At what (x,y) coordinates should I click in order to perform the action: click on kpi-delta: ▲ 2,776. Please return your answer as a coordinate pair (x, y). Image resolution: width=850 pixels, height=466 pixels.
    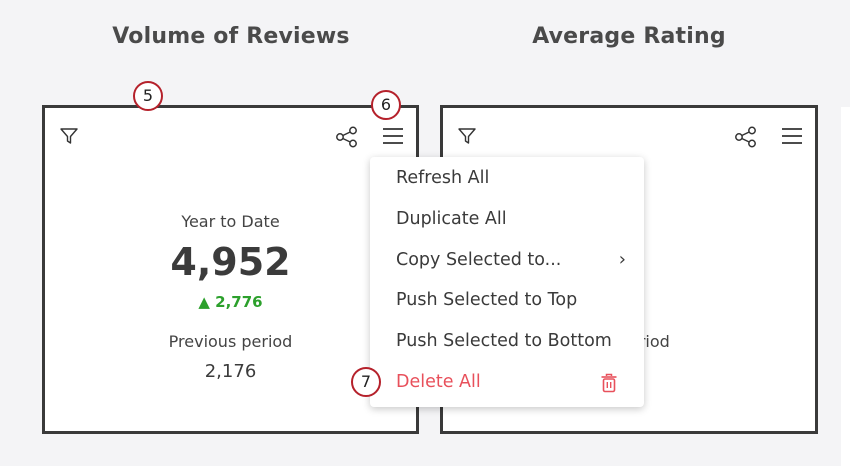
    Looking at the image, I should click on (230, 302).